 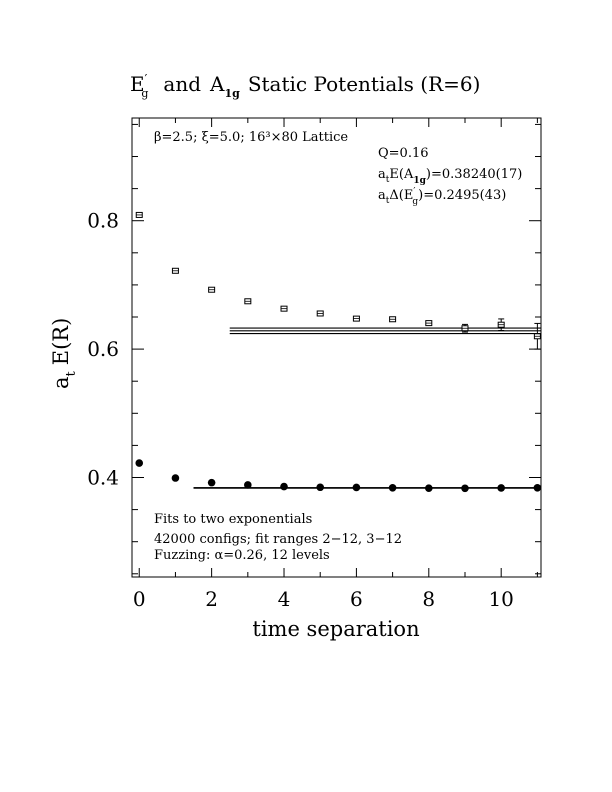 What do you see at coordinates (403, 153) in the screenshot?
I see `q-annotation: Q=0.16` at bounding box center [403, 153].